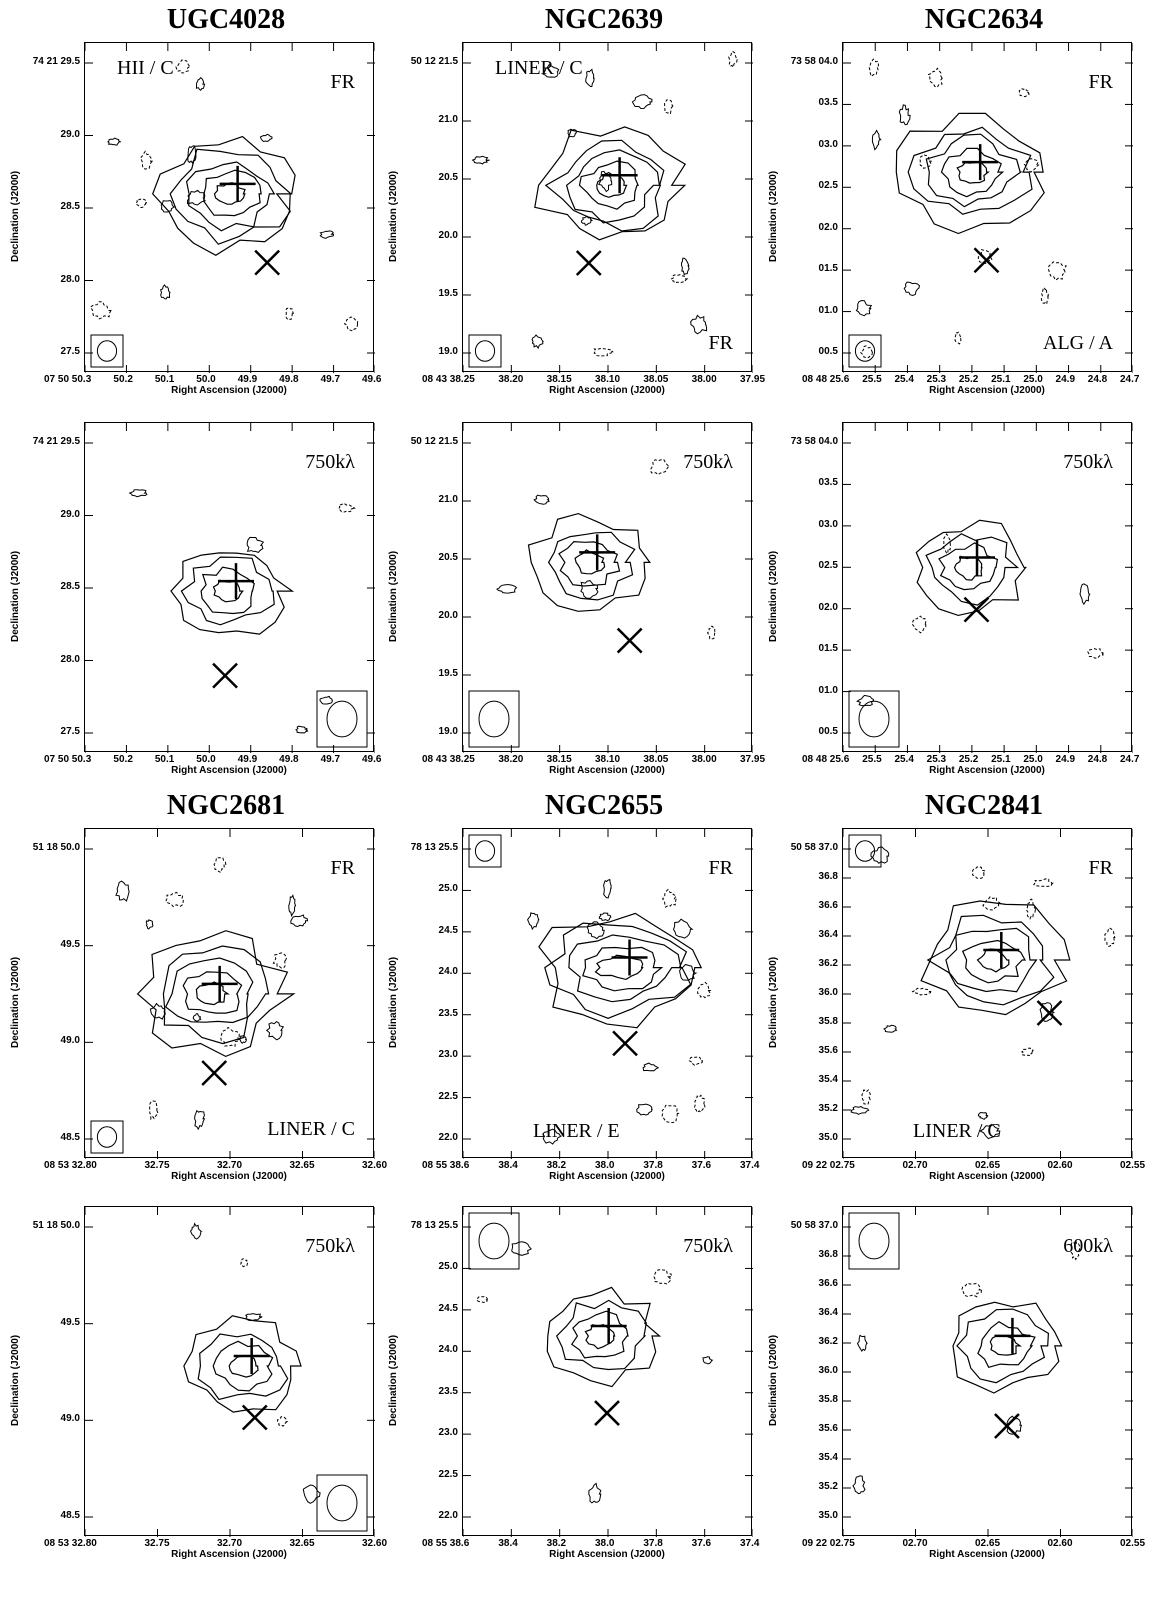  I want to click on x-tick-label: 09 22 02.75, so click(828, 1543).